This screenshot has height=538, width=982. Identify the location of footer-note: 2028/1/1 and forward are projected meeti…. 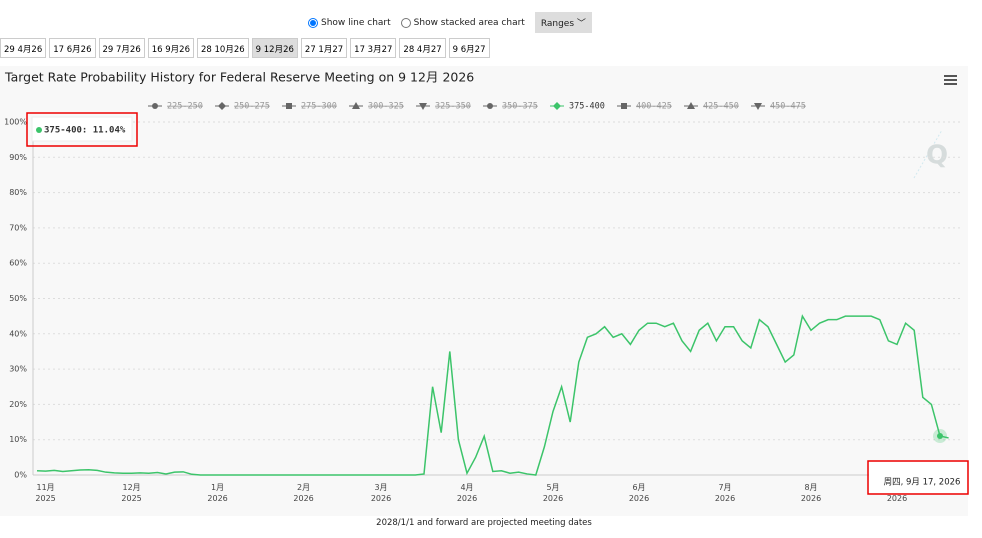
(484, 523).